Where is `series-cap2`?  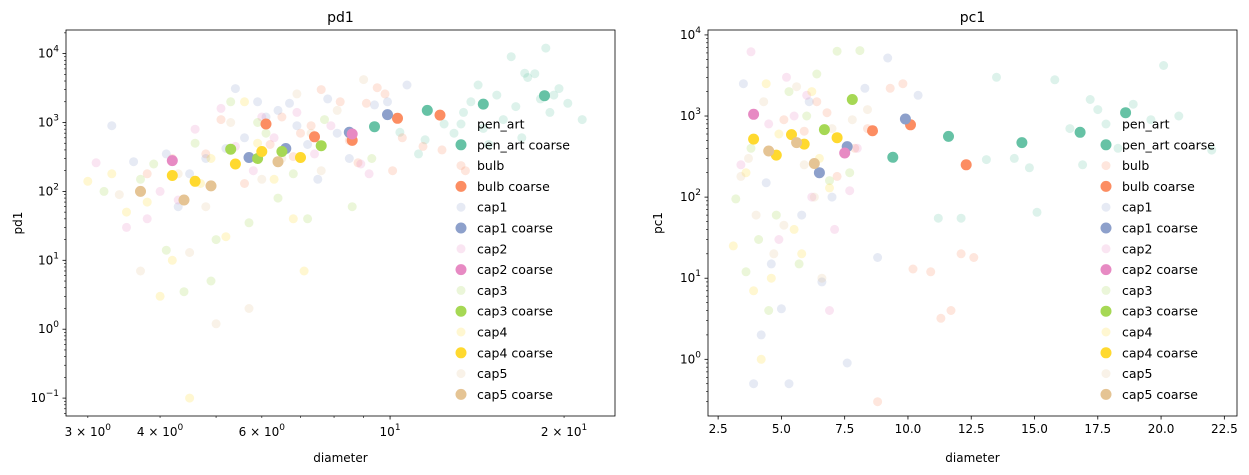
series-cap2 is located at coordinates (799, 181).